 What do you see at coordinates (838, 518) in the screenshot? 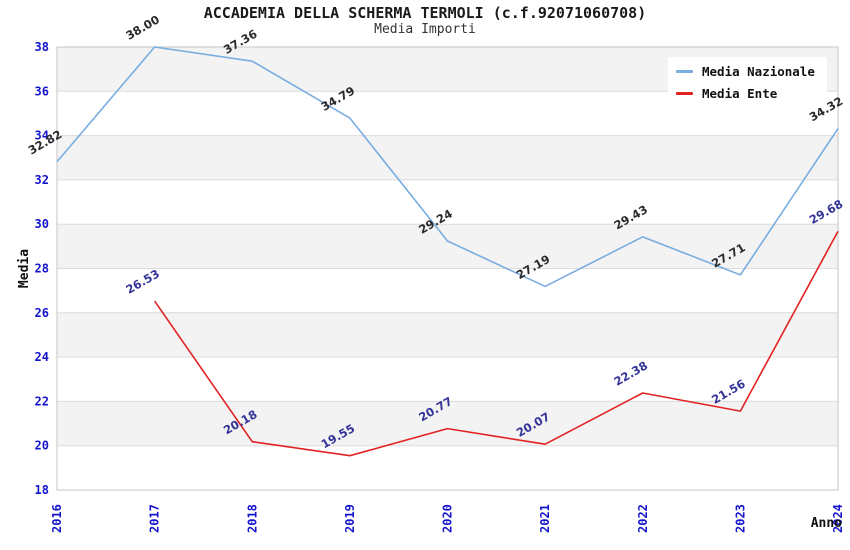
I see `svg-text: 2024` at bounding box center [838, 518].